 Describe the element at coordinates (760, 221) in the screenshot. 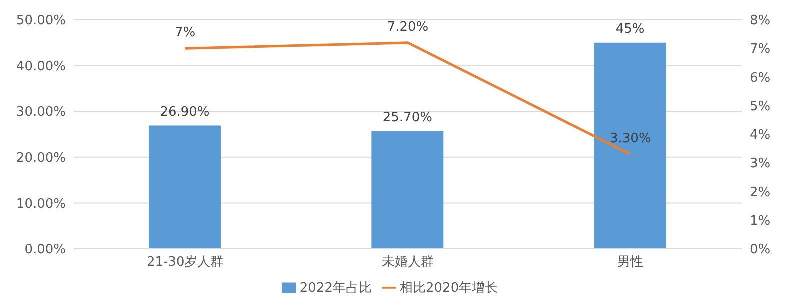

I see `y2-tick-label: 1%` at that location.